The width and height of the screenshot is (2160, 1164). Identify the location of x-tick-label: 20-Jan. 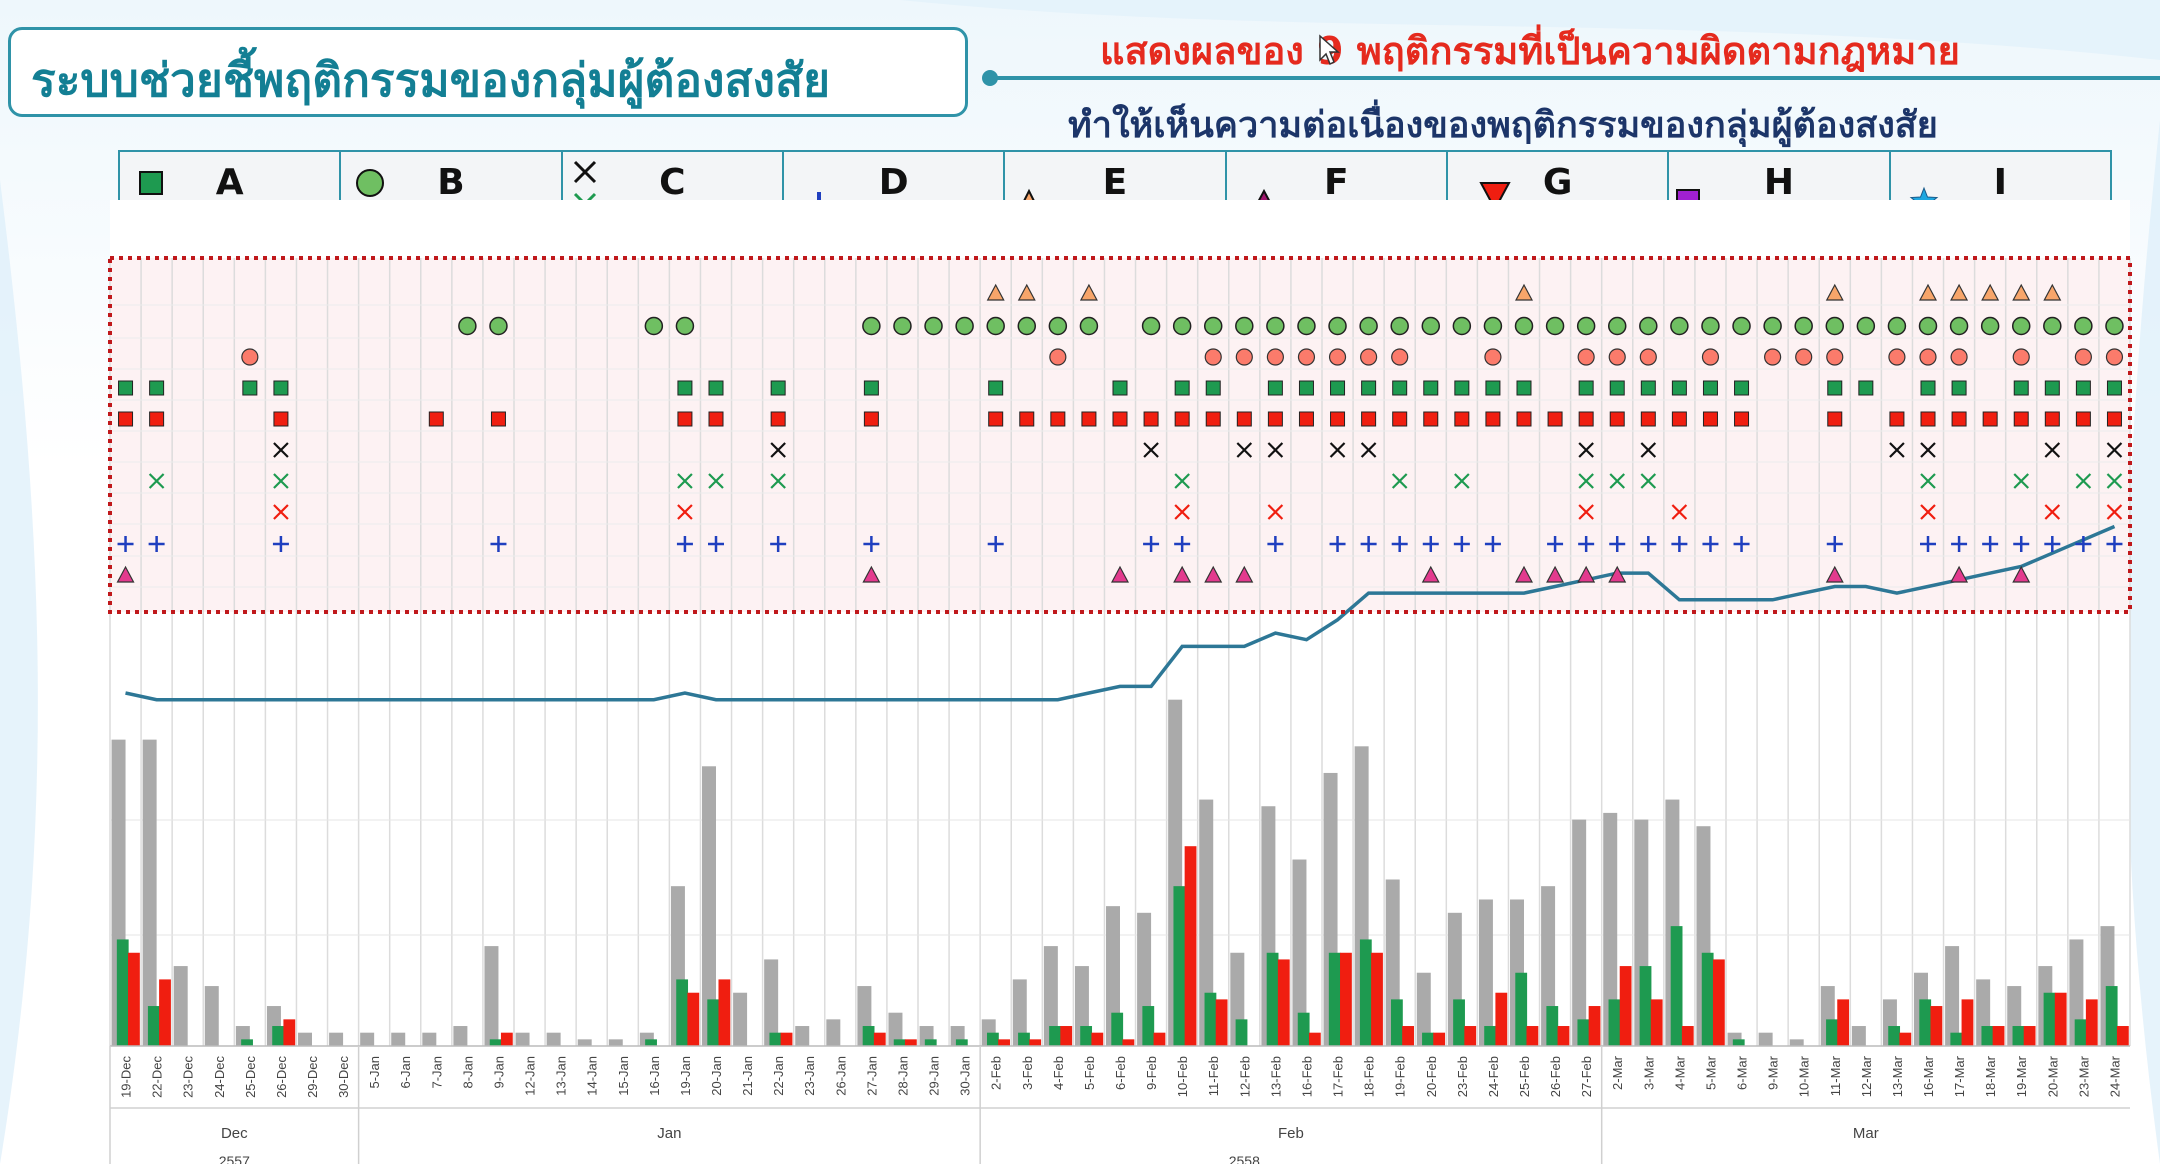
(716, 1076).